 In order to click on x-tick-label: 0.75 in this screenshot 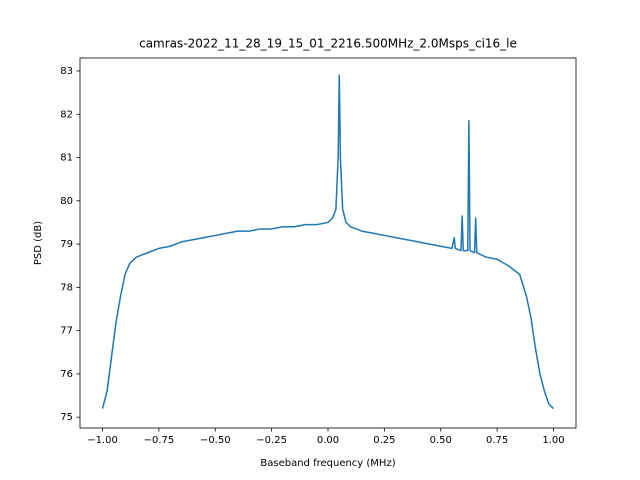, I will do `click(497, 440)`.